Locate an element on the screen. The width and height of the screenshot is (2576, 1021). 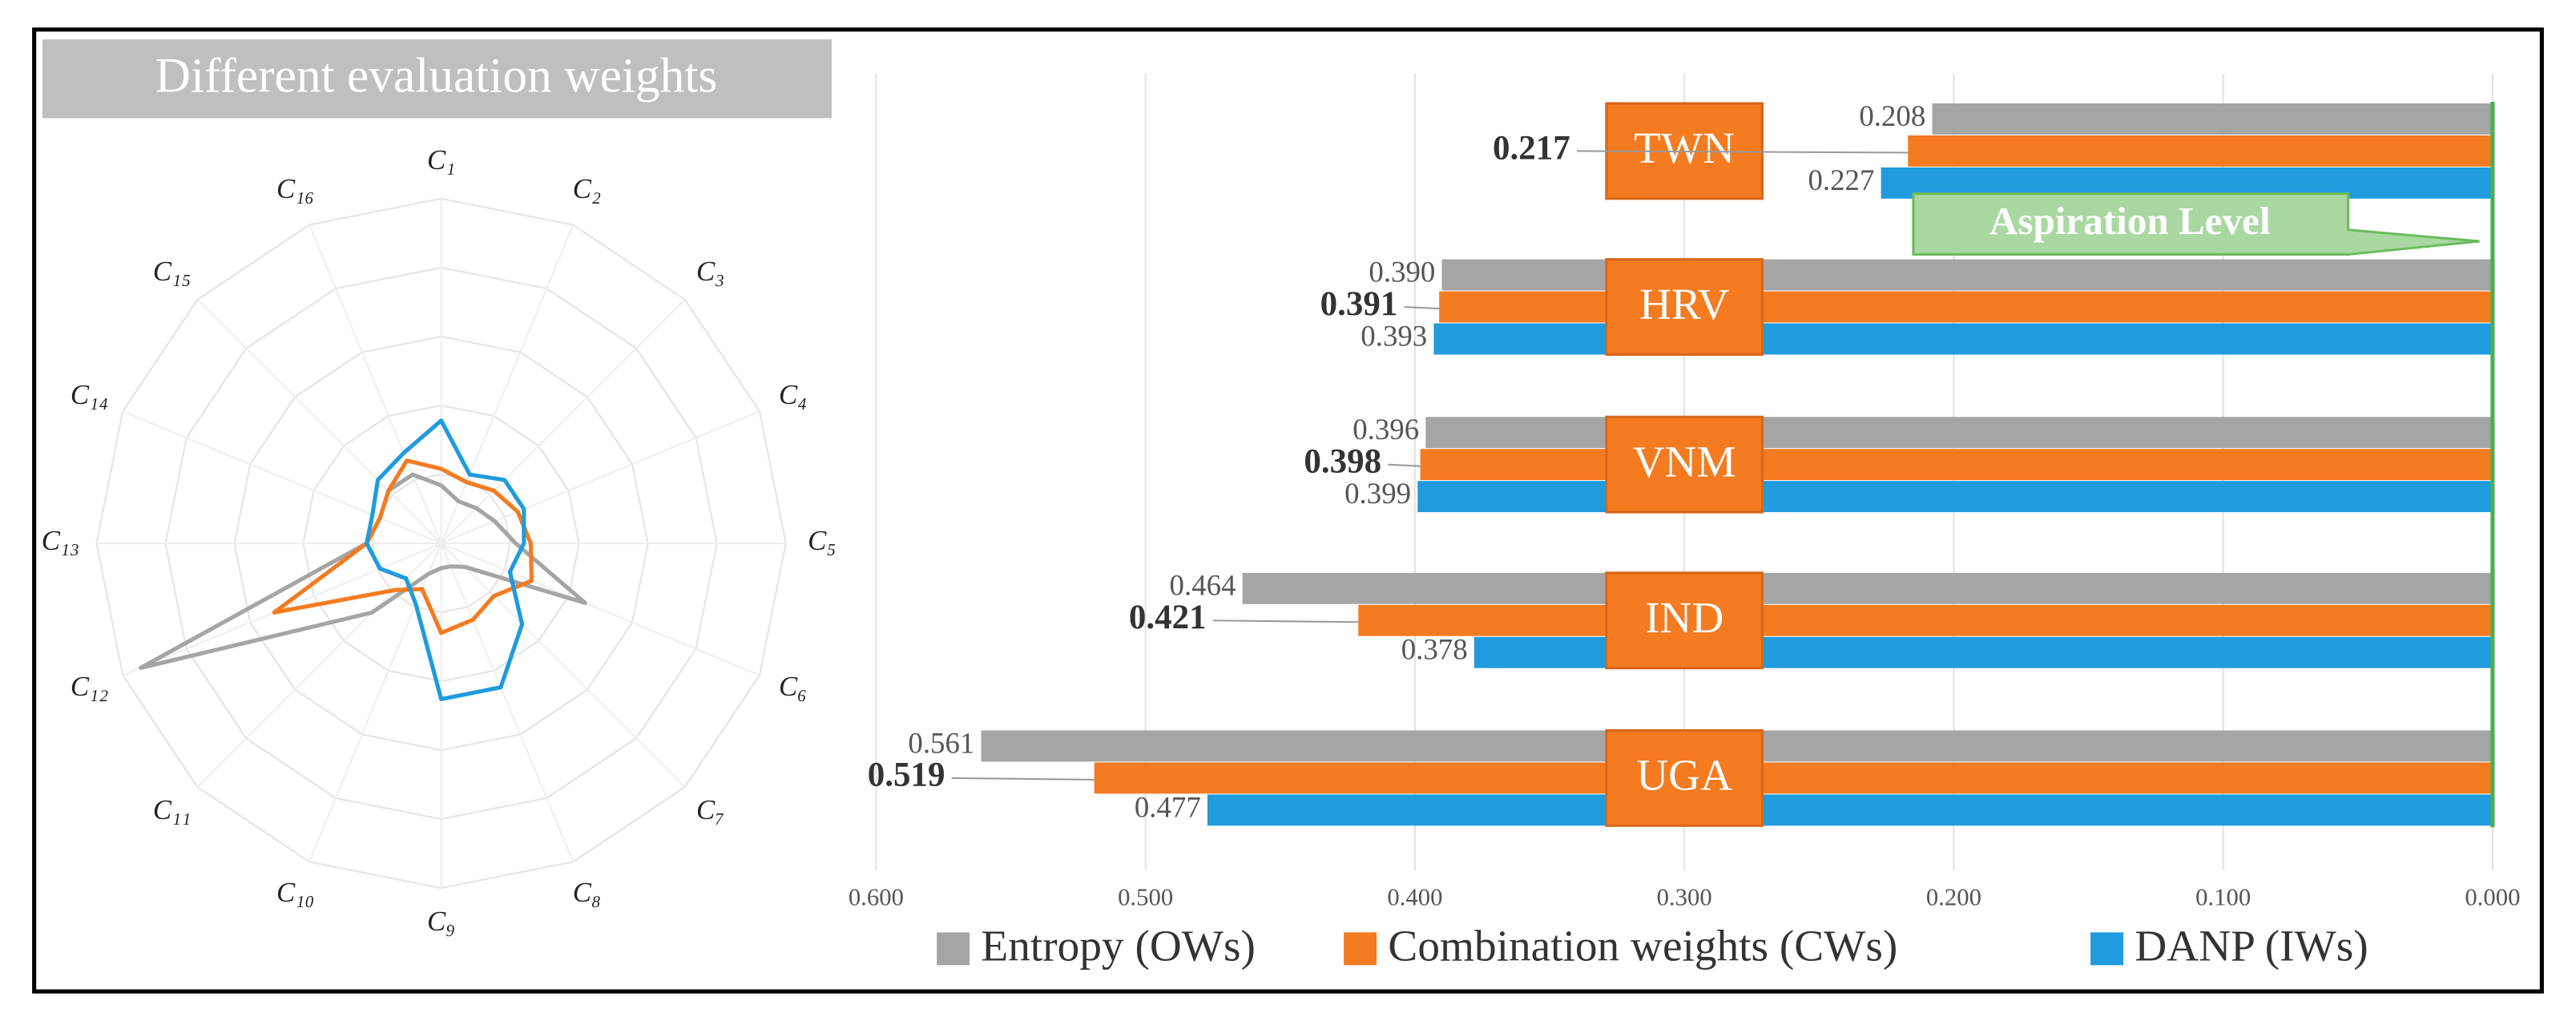
value-label-bold: 0.391 is located at coordinates (1359, 304).